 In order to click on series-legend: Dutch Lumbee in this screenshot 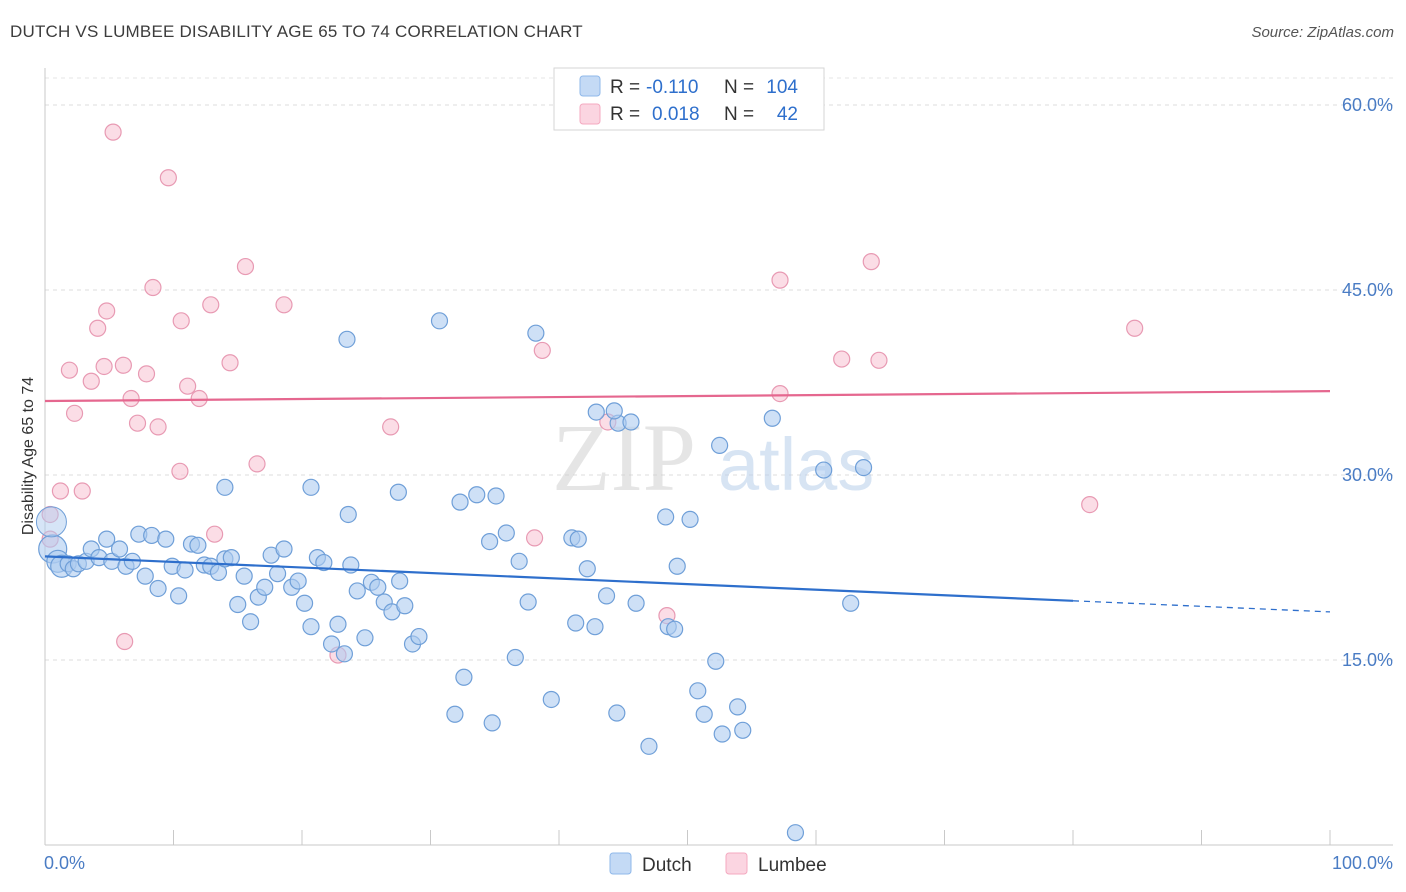, I will do `click(718, 864)`.